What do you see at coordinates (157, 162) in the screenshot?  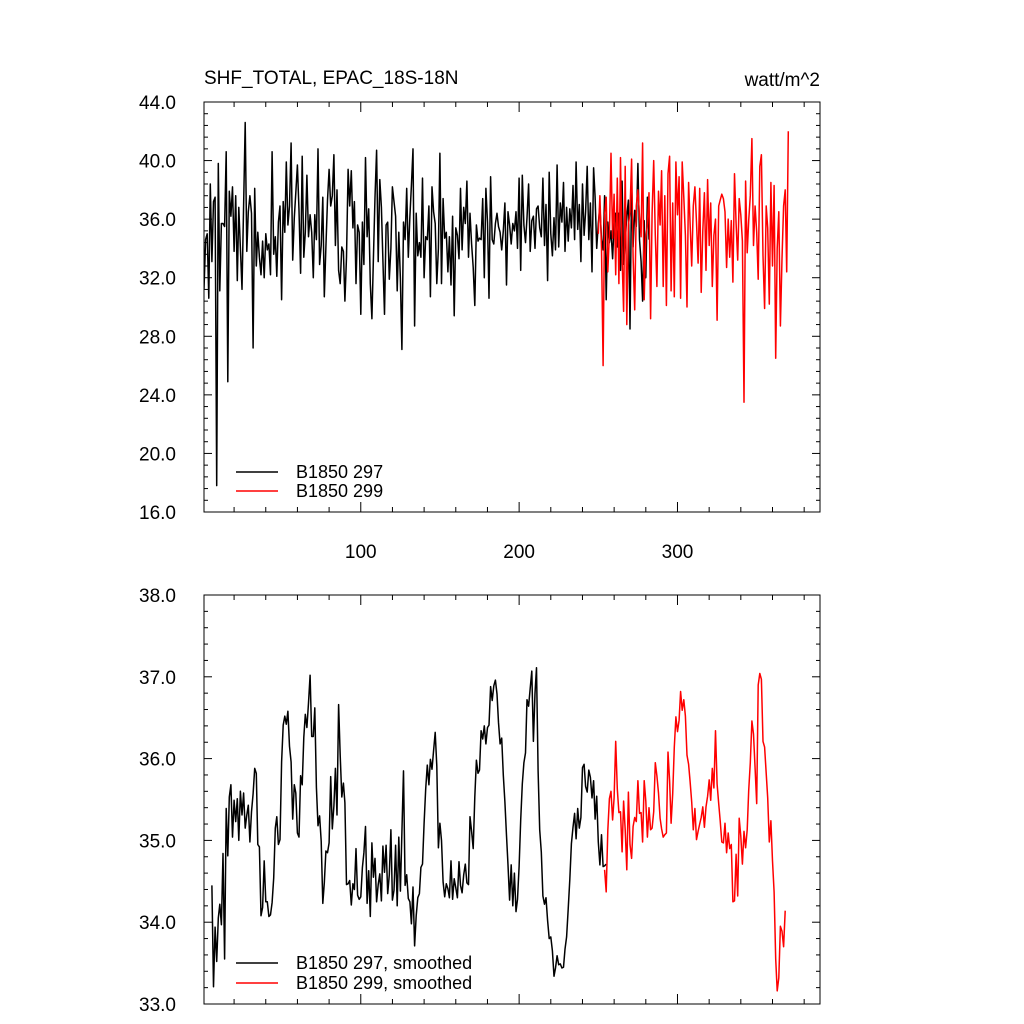 I see `y-tick-label: 40.0` at bounding box center [157, 162].